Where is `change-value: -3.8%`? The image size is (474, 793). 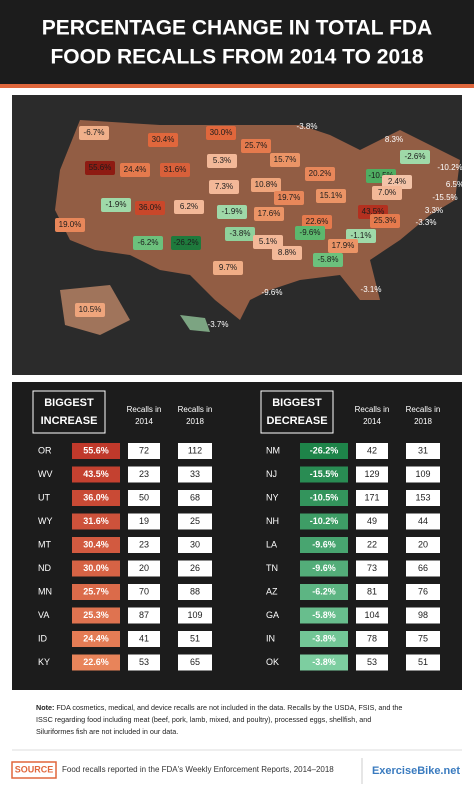 change-value: -3.8% is located at coordinates (324, 662).